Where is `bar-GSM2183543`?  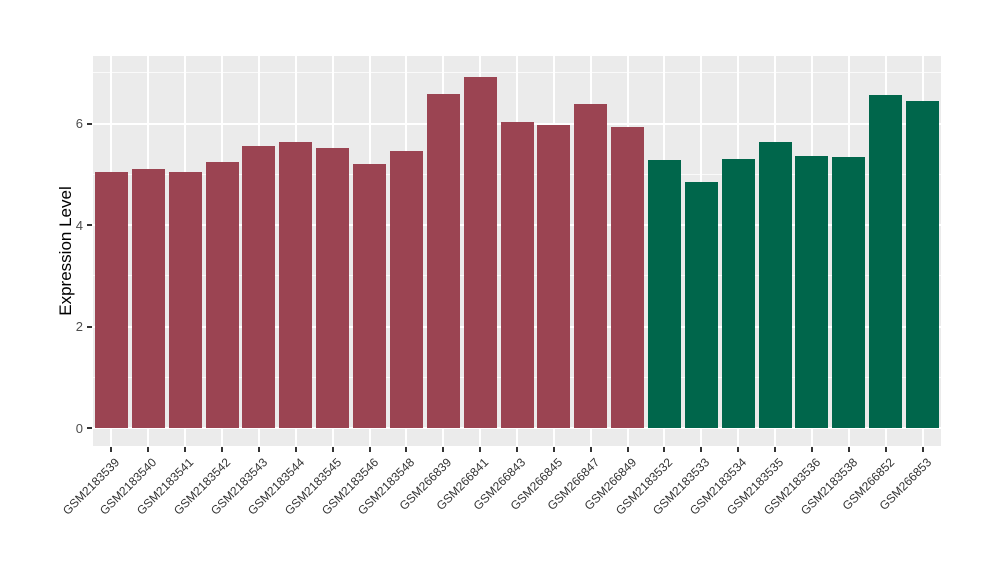
bar-GSM2183543 is located at coordinates (259, 287).